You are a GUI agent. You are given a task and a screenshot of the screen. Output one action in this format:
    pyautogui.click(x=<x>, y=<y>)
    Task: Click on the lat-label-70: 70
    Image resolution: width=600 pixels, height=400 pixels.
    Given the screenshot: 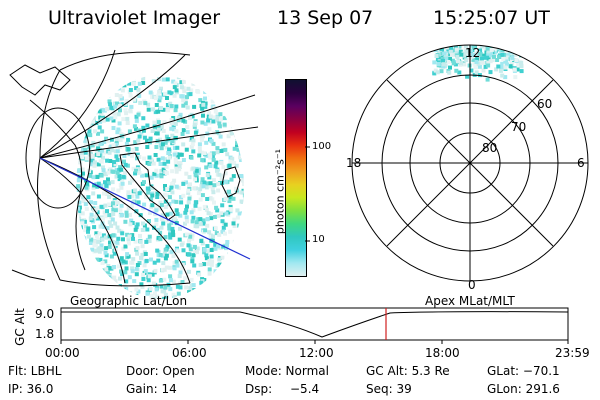 What is the action you would take?
    pyautogui.click(x=519, y=127)
    